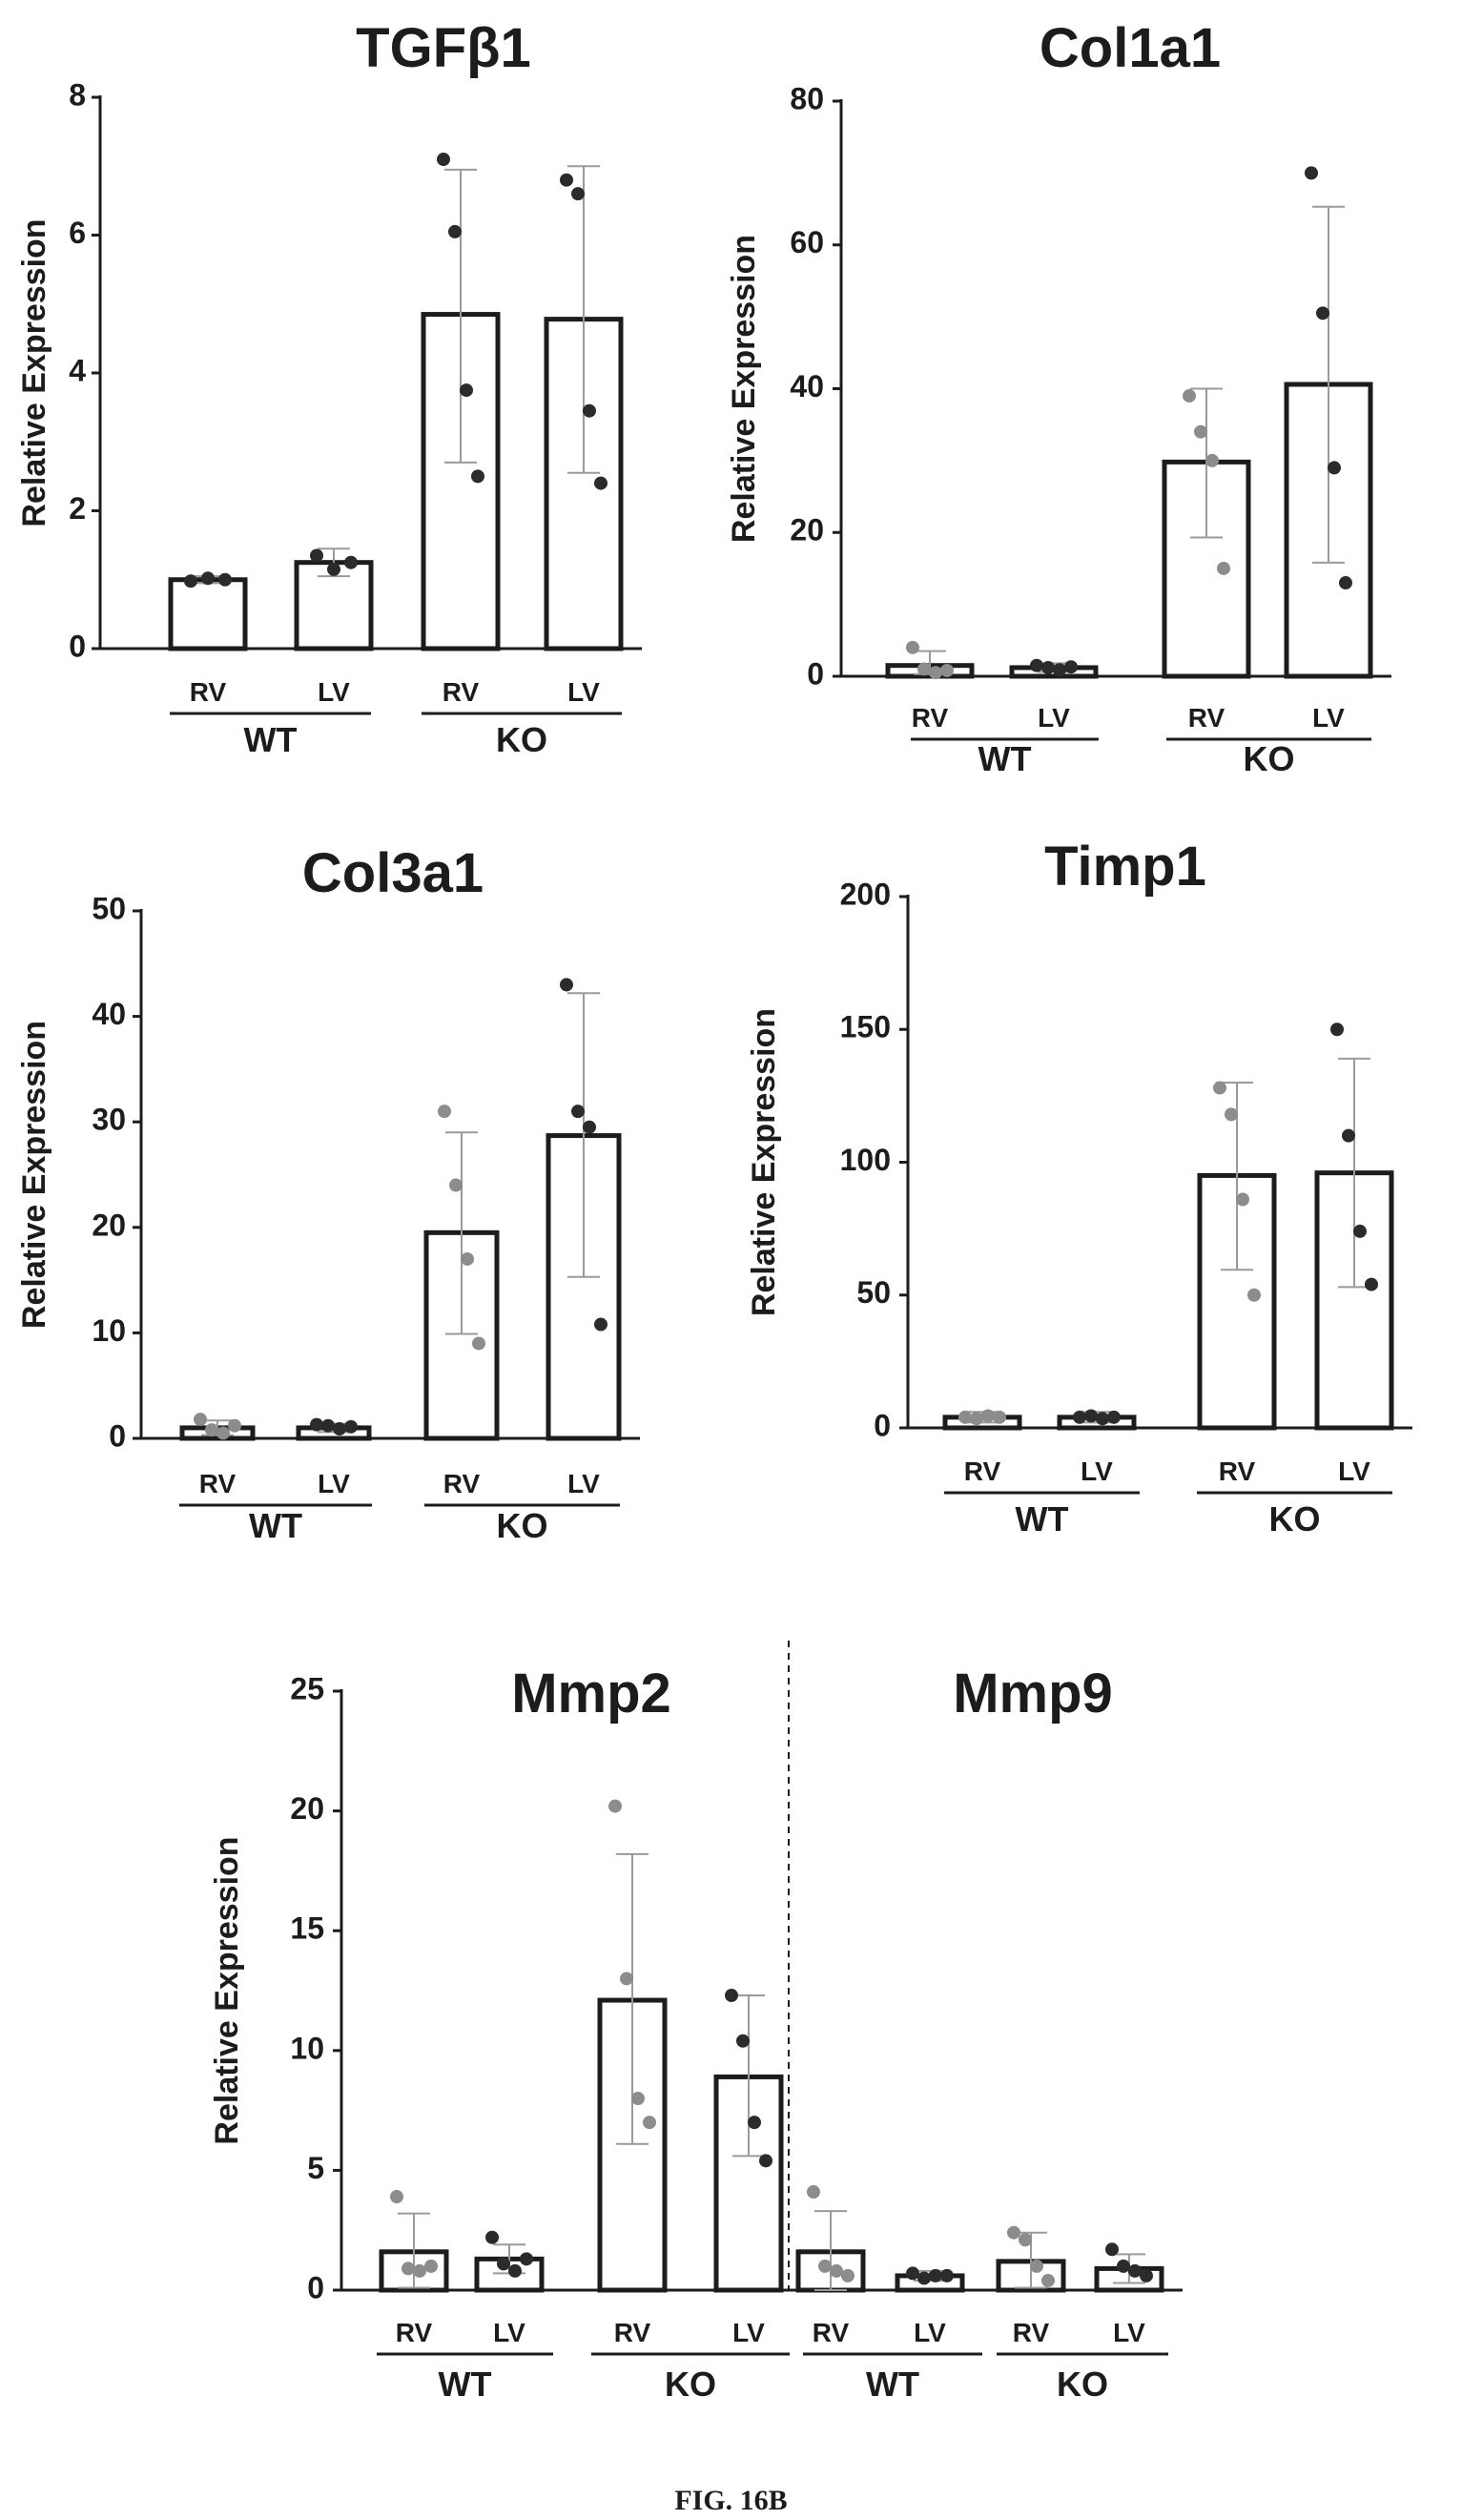  What do you see at coordinates (865, 894) in the screenshot?
I see `y-tick-label: 200` at bounding box center [865, 894].